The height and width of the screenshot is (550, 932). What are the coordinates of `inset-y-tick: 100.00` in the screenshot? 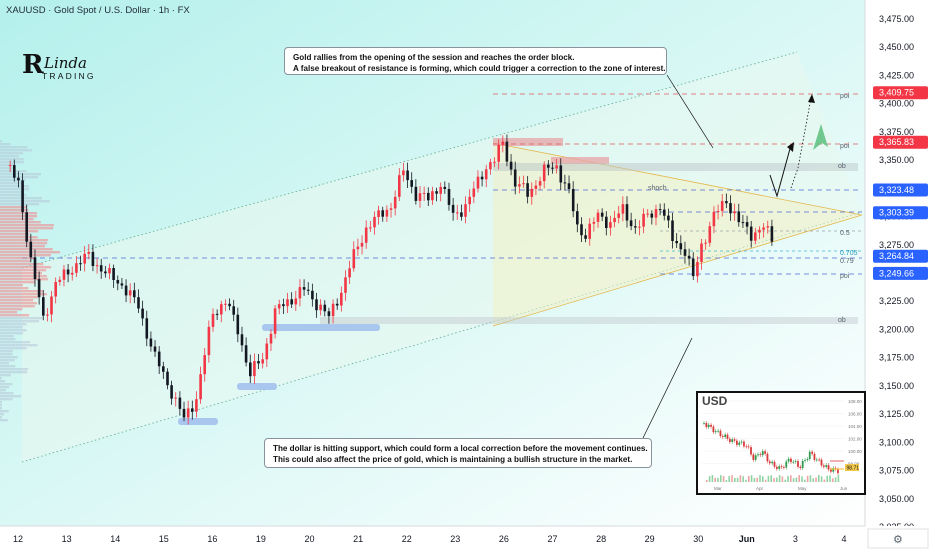 It's located at (855, 451).